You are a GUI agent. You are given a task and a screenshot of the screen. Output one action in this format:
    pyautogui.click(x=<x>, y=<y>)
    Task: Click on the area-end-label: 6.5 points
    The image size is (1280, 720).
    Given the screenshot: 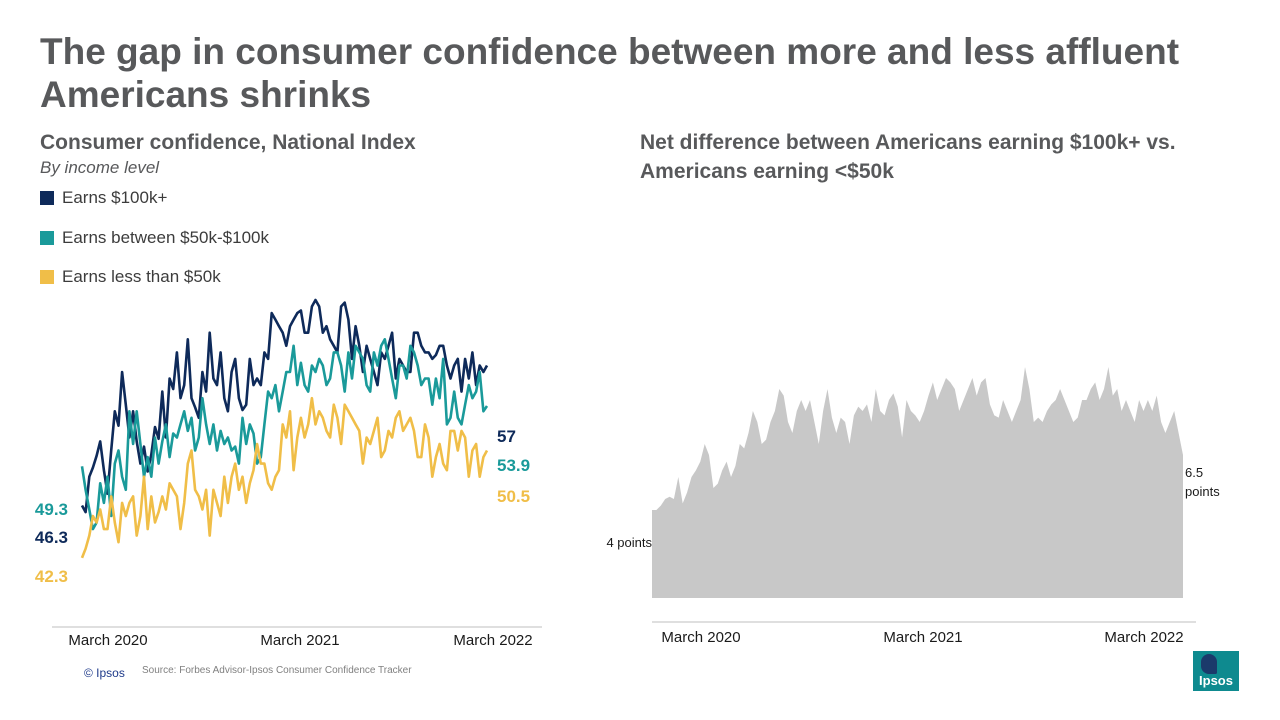 What is the action you would take?
    pyautogui.click(x=1202, y=482)
    